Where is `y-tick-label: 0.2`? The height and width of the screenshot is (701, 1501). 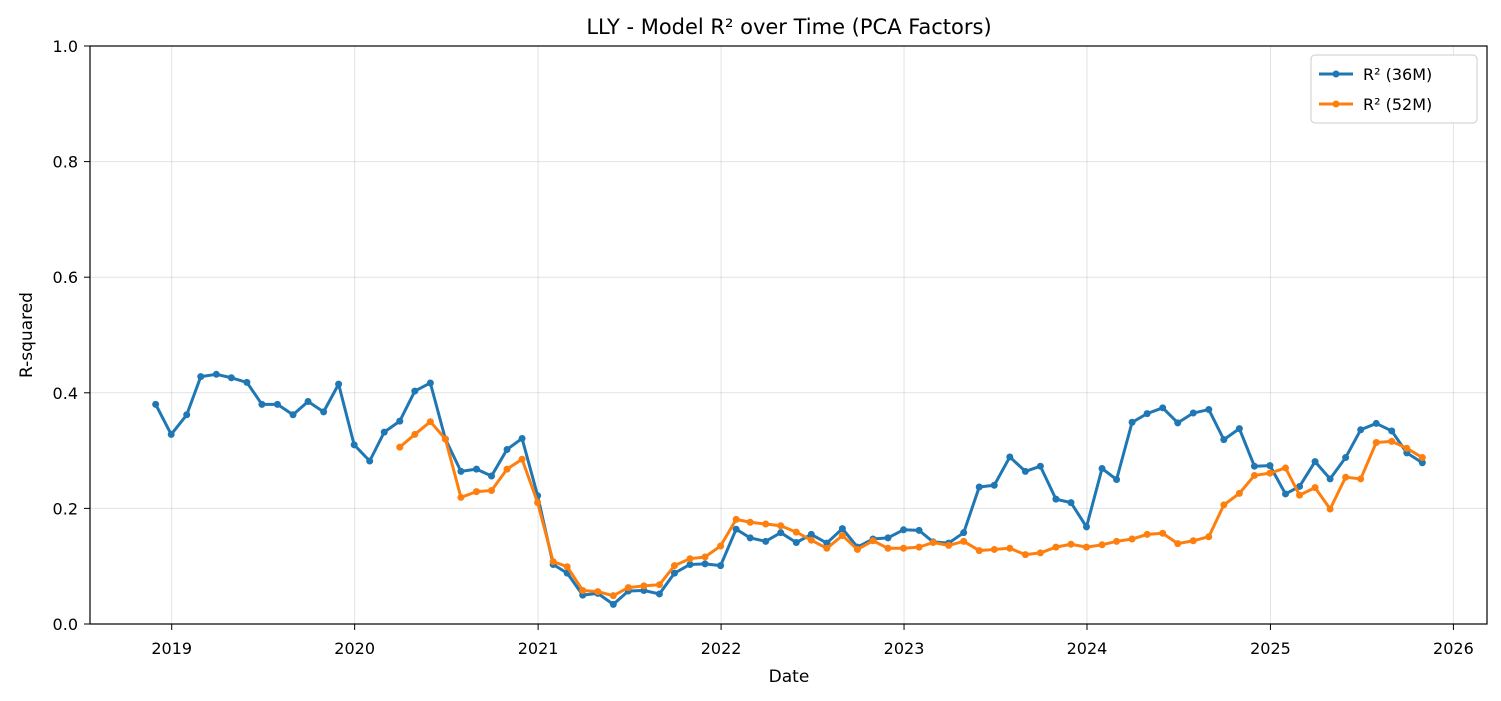
y-tick-label: 0.2 is located at coordinates (65, 508).